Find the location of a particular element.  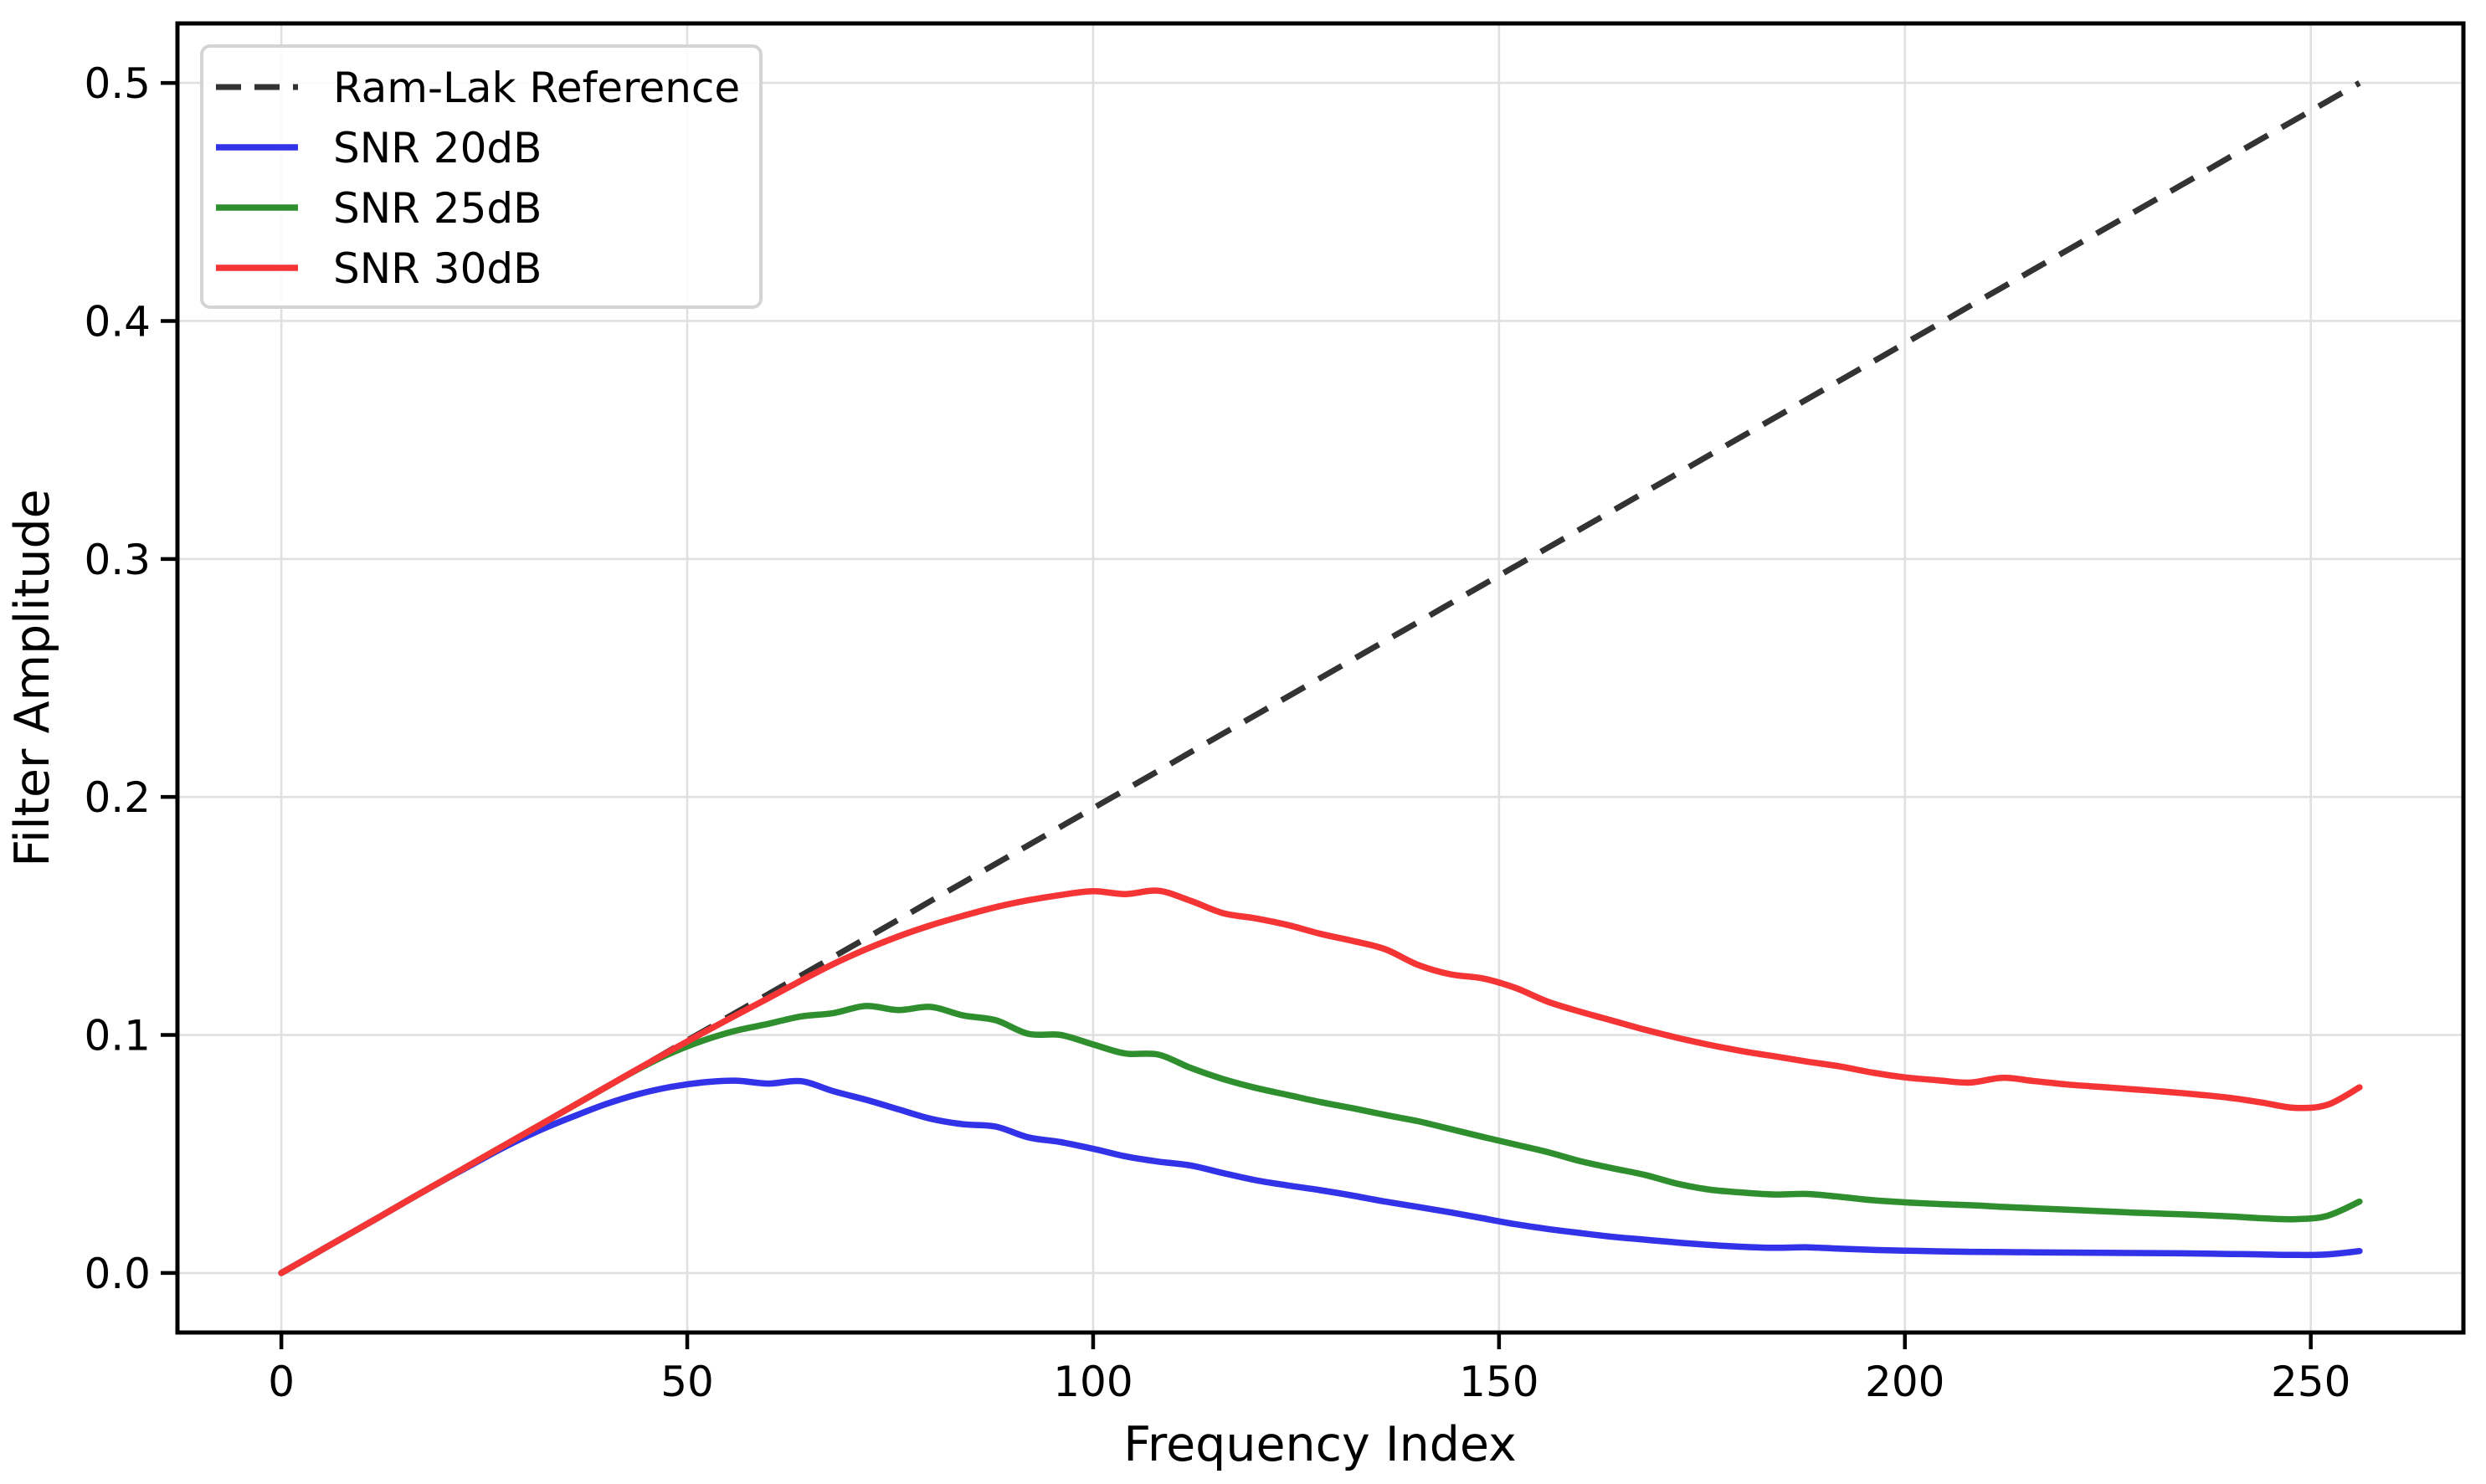

x-axis-label: Frequency Index is located at coordinates (1320, 1444).